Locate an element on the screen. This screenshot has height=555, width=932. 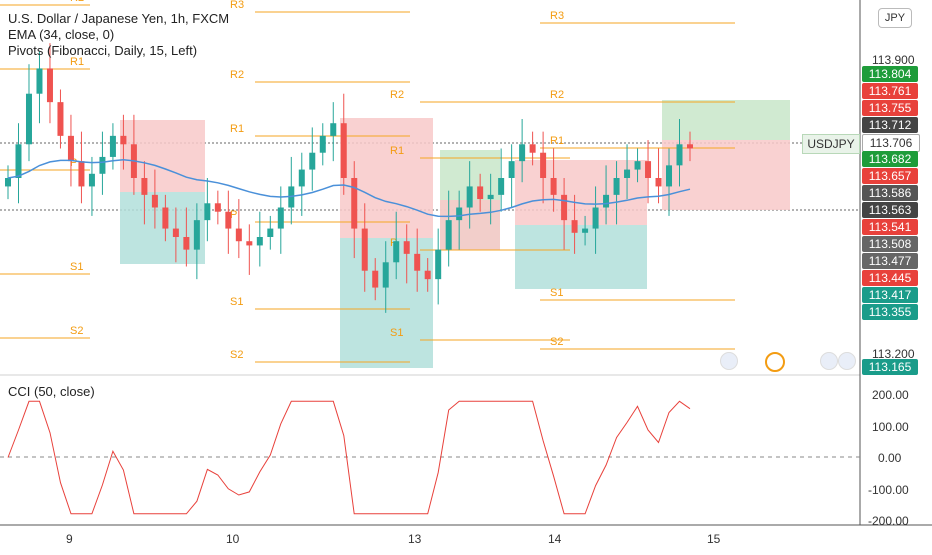
price-label: 113.586 is located at coordinates (890, 193).